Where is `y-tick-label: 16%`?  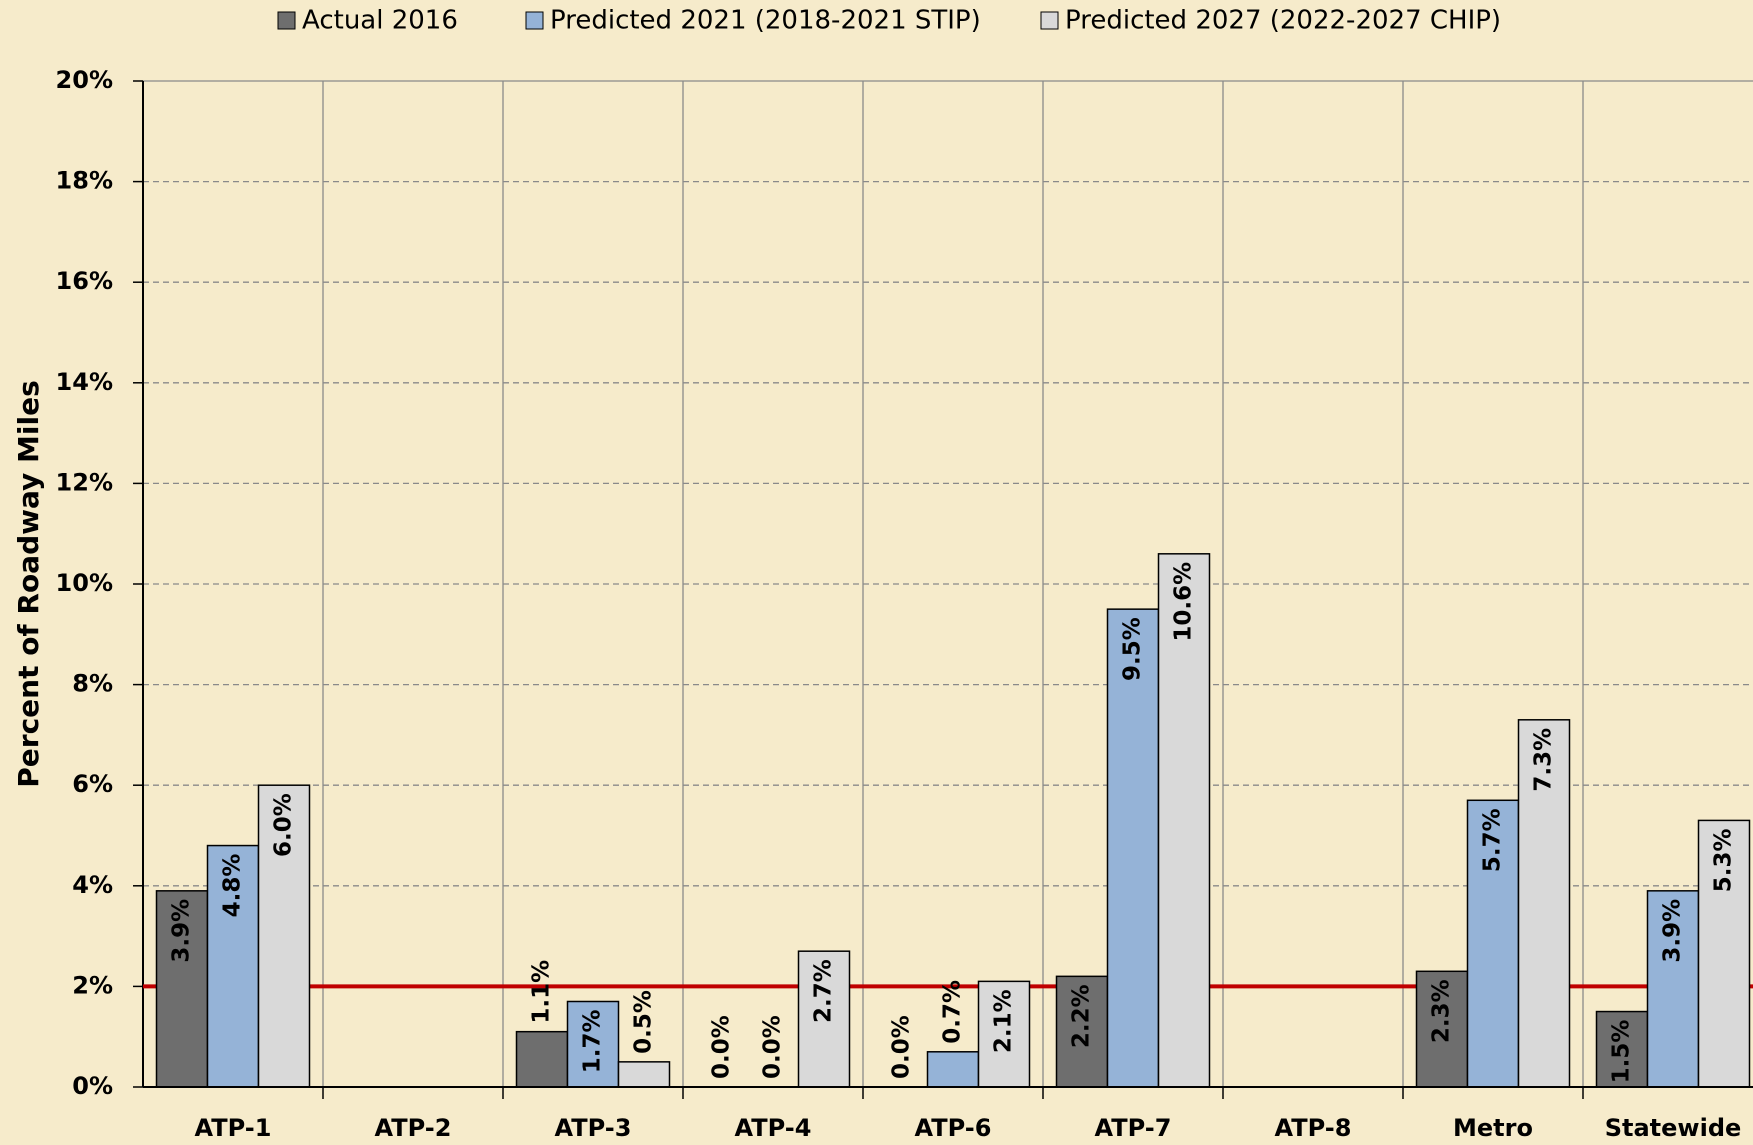
y-tick-label: 16% is located at coordinates (84, 281).